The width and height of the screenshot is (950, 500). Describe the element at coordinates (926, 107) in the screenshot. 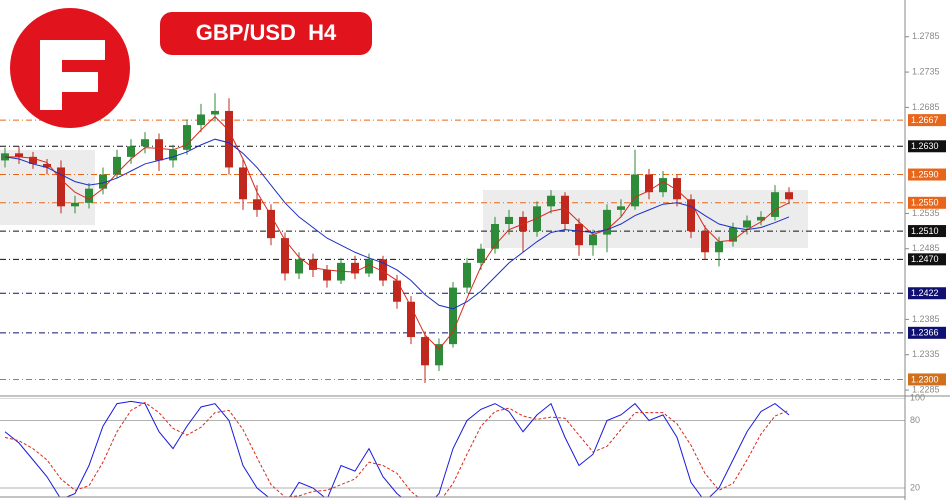

I see `y-tick-label: 1.2685` at that location.